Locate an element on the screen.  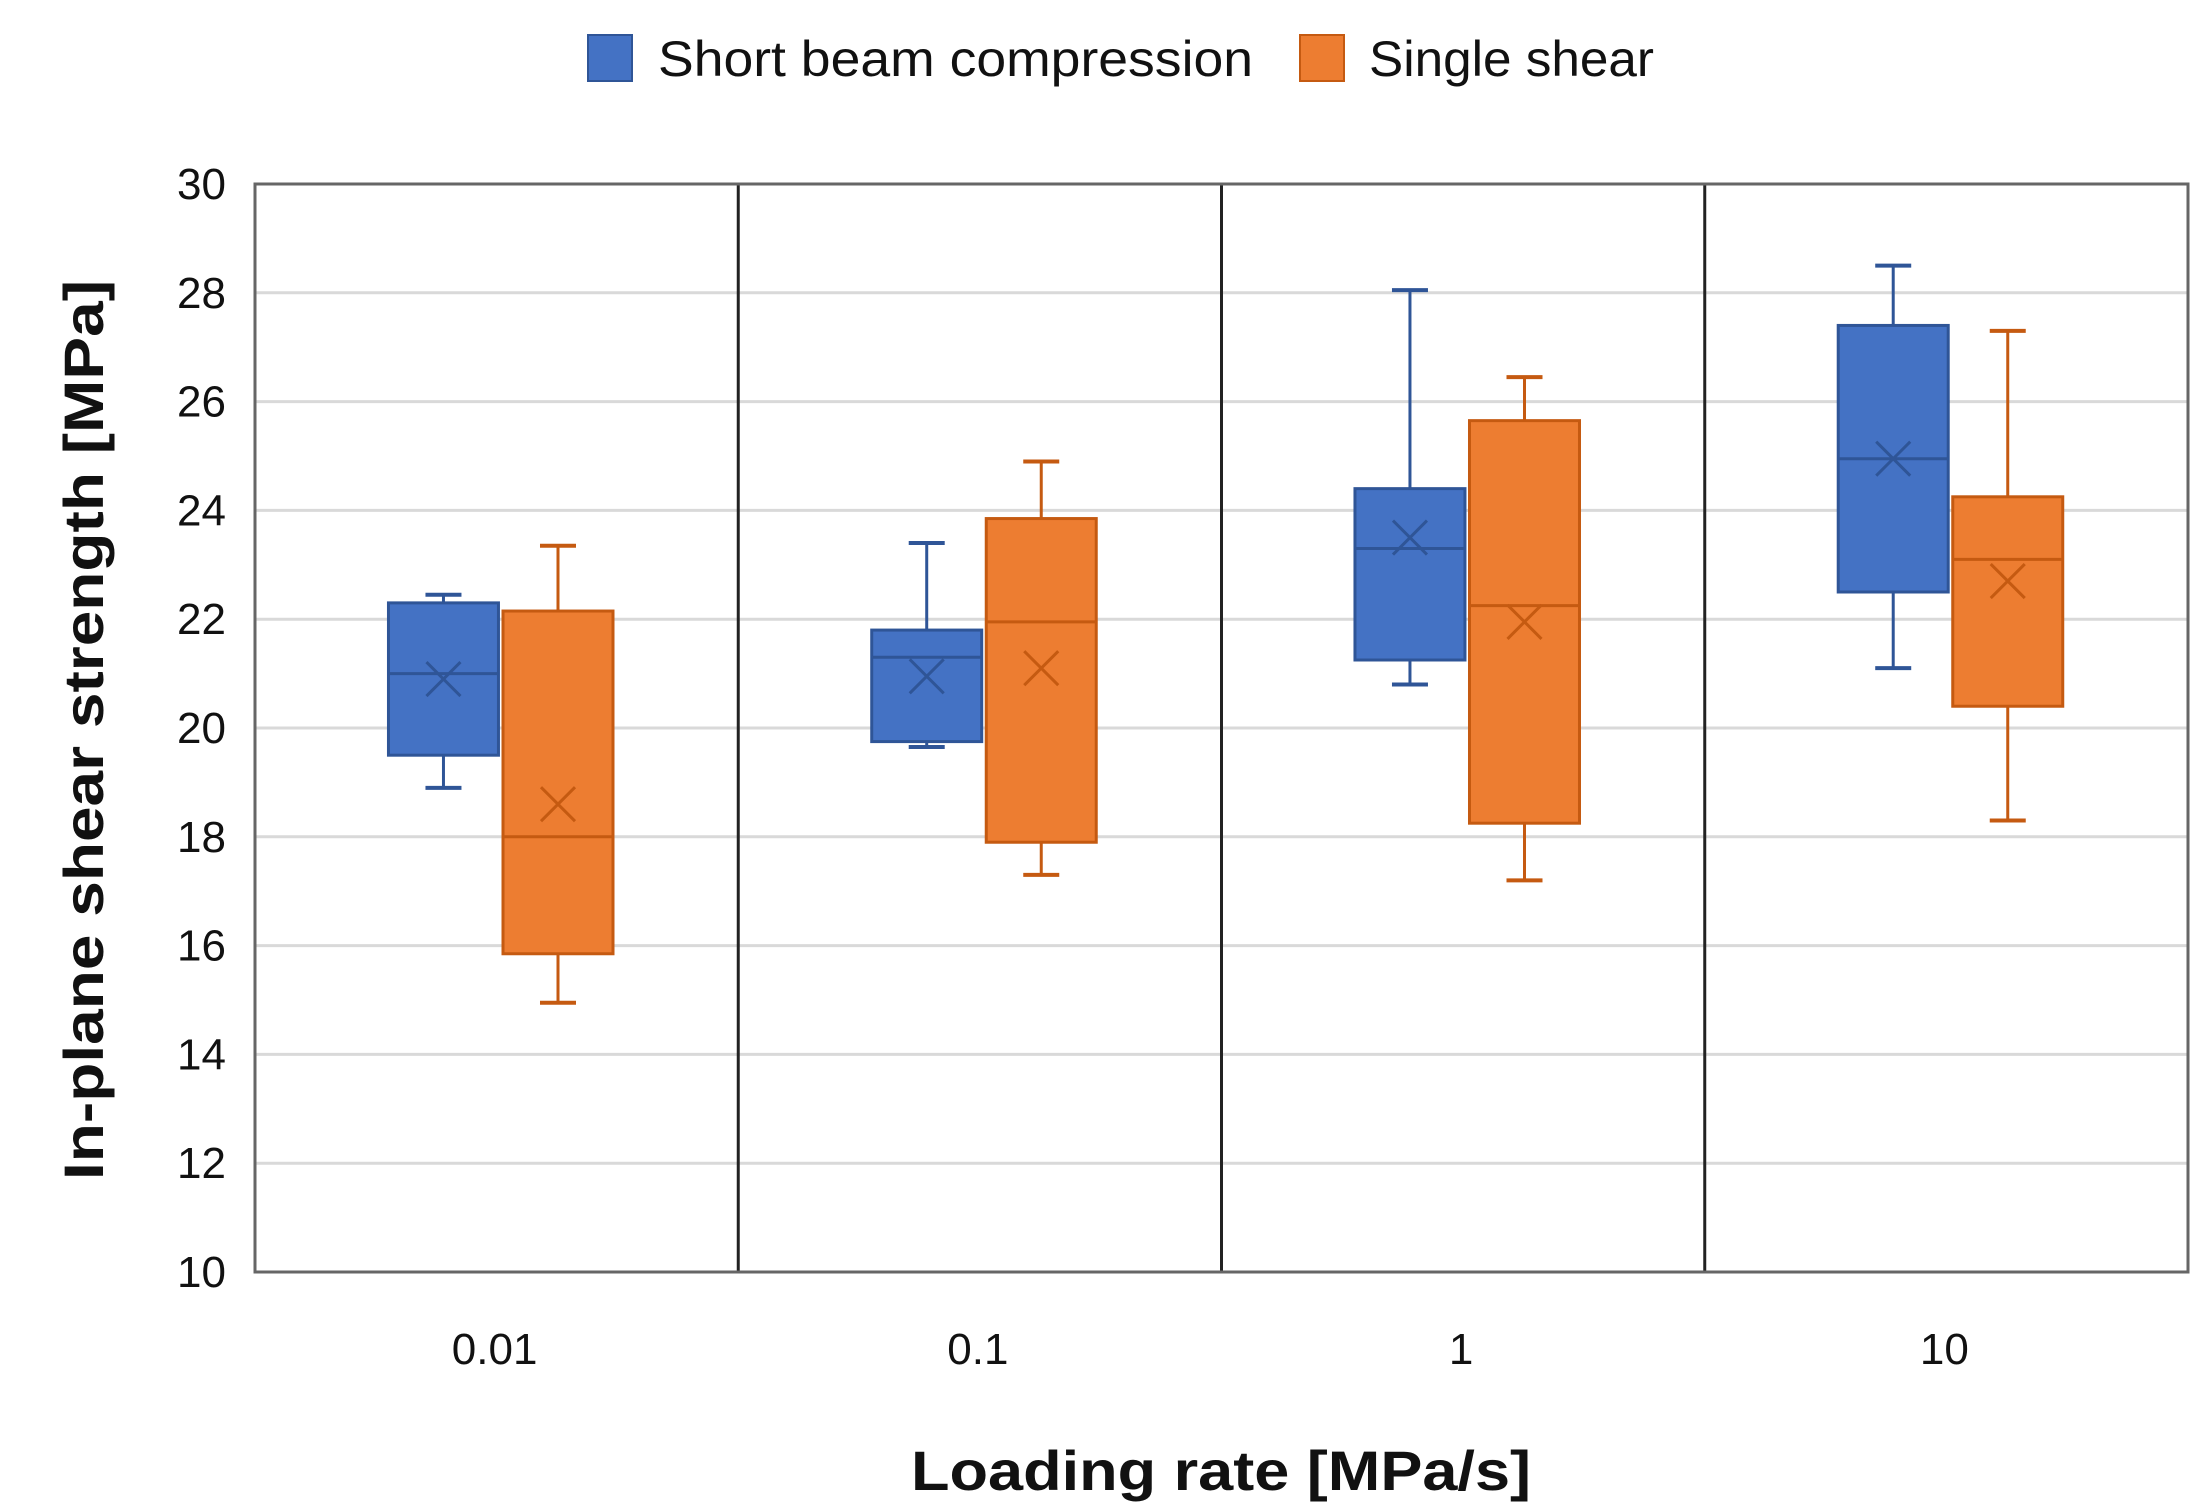
y-tick-label: 26 is located at coordinates (201, 402).